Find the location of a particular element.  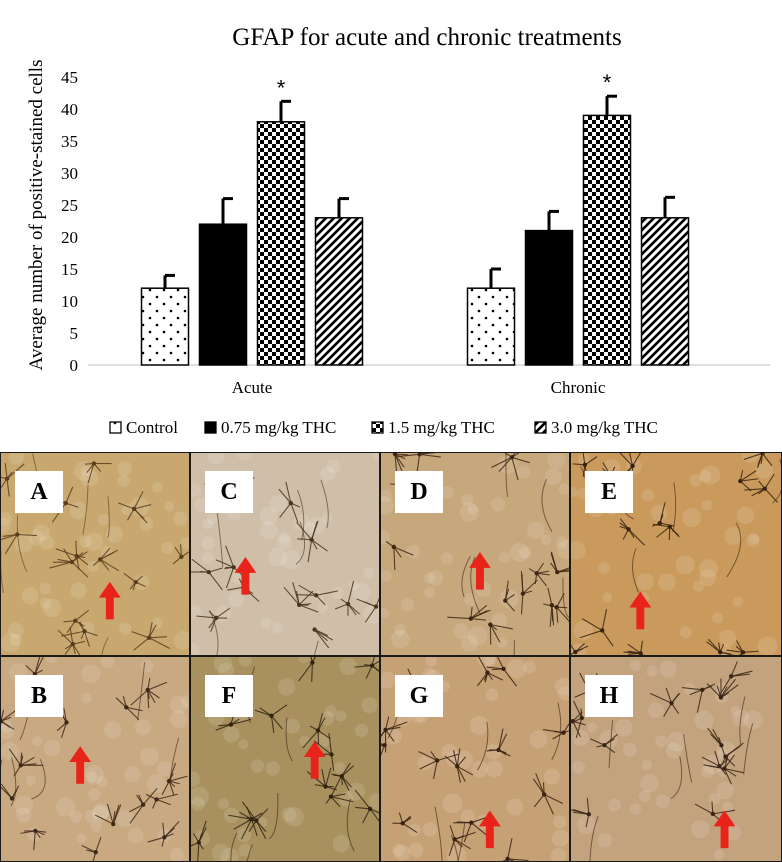

panel-label: F is located at coordinates (229, 696).